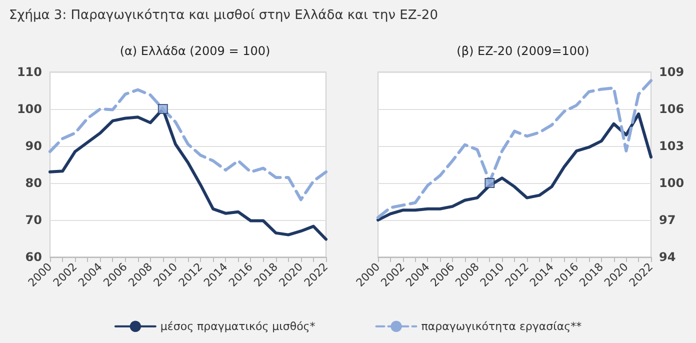 This screenshot has height=343, width=696. I want to click on chart-subtitle: (α) Ελλάδα (2009 = 100), so click(195, 51).